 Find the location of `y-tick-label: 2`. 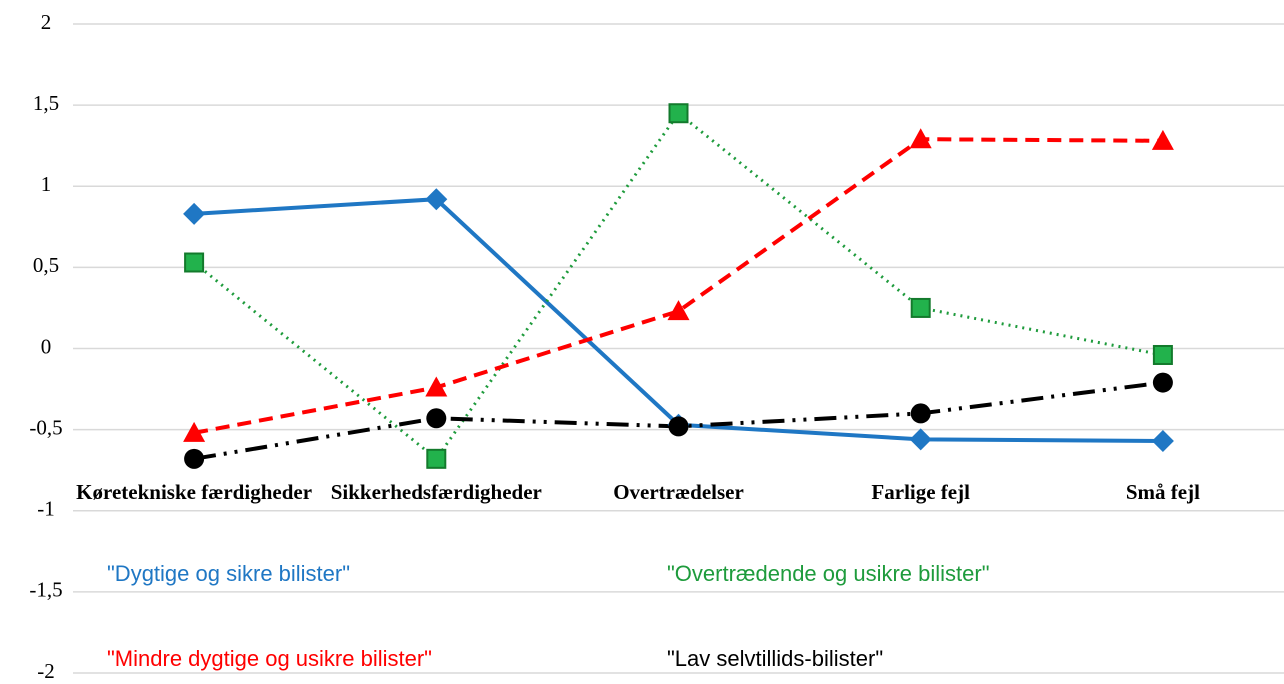

y-tick-label: 2 is located at coordinates (46, 22).